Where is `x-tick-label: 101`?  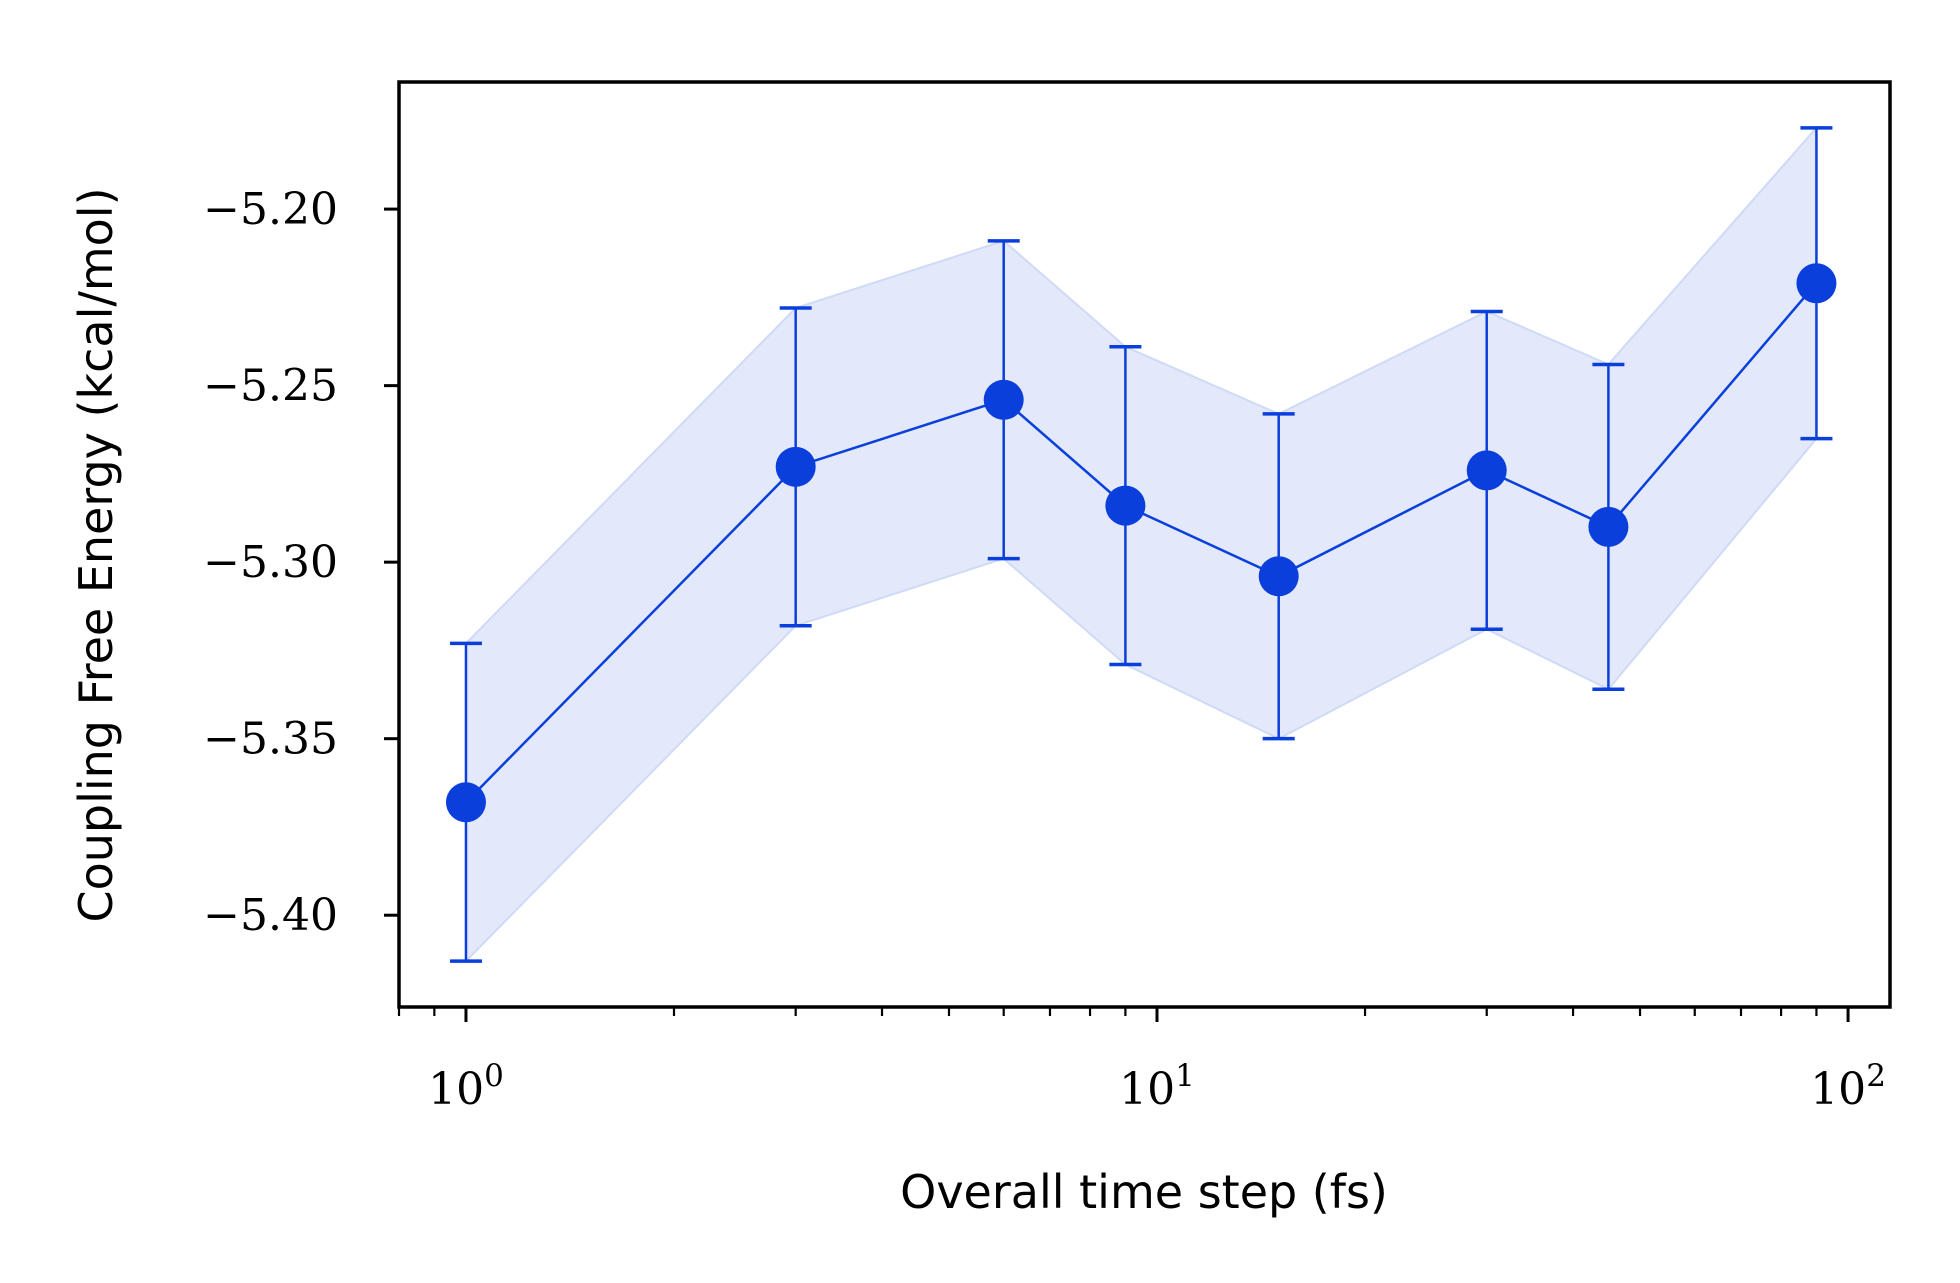
x-tick-label: 101 is located at coordinates (1157, 1086).